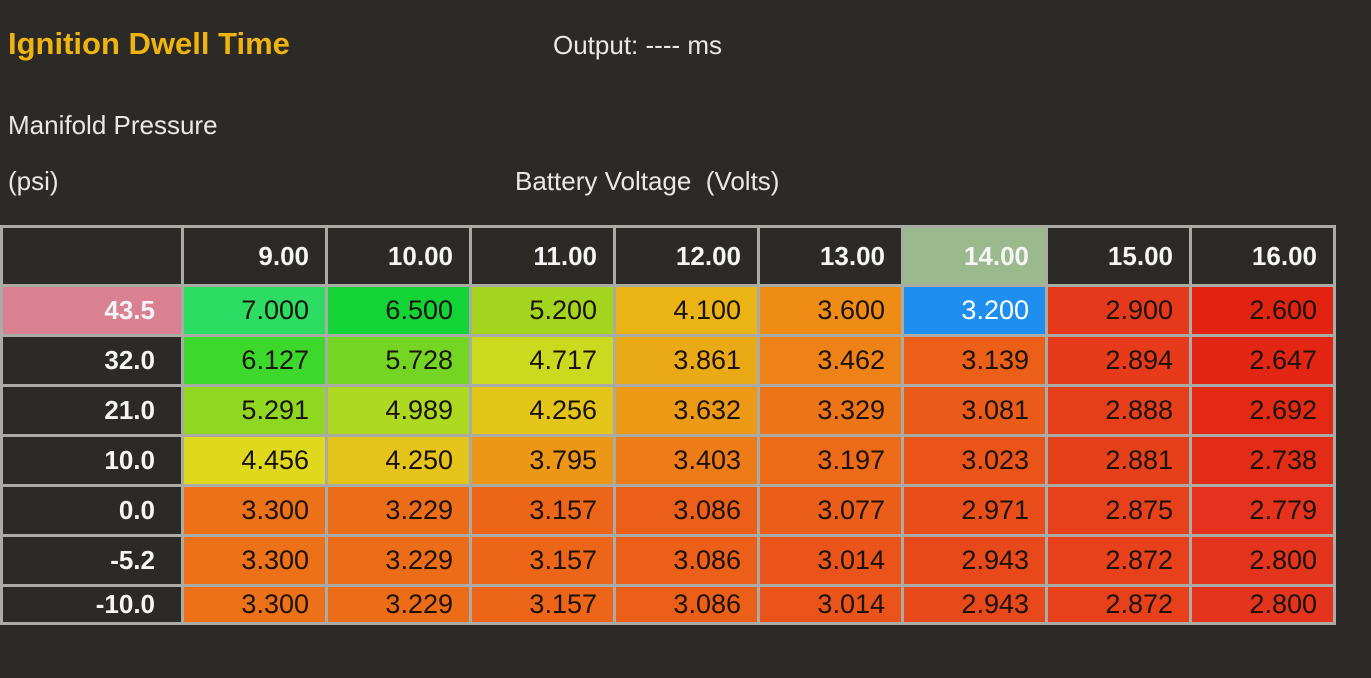 The width and height of the screenshot is (1371, 678). What do you see at coordinates (542, 460) in the screenshot?
I see `cell-r3c2: 3.795` at bounding box center [542, 460].